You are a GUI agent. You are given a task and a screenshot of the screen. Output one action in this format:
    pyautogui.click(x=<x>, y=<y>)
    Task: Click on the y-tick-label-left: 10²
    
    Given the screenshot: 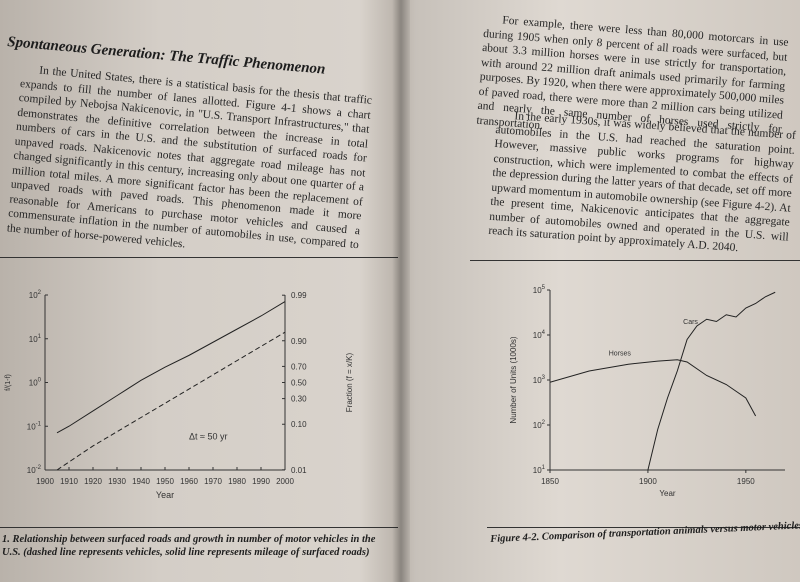 What is the action you would take?
    pyautogui.click(x=35, y=295)
    